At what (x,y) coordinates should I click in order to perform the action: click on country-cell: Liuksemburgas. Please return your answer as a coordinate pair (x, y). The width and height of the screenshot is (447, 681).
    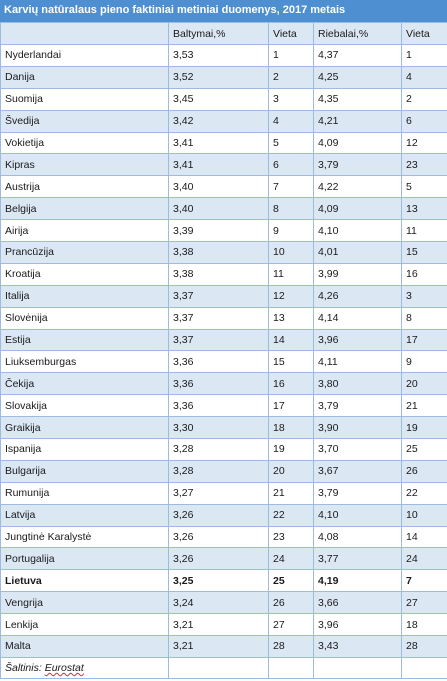
    Looking at the image, I should click on (84, 362).